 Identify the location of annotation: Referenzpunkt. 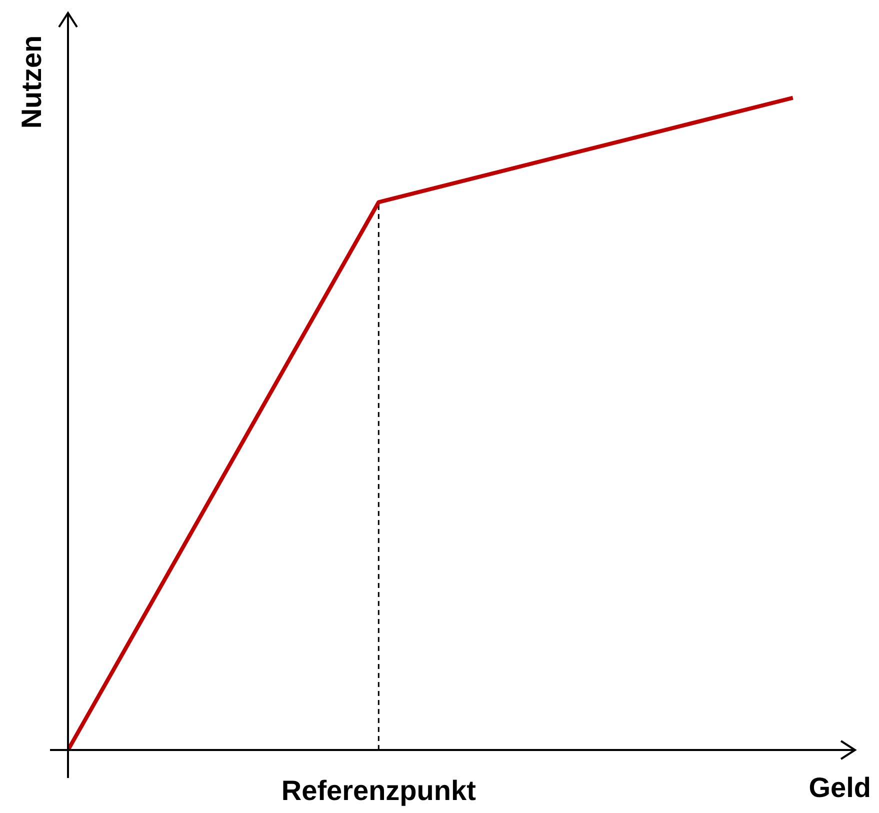
(378, 791).